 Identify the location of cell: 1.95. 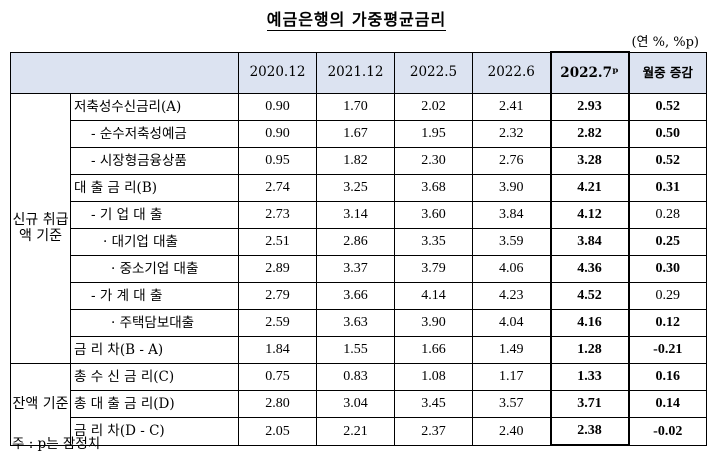
(433, 134).